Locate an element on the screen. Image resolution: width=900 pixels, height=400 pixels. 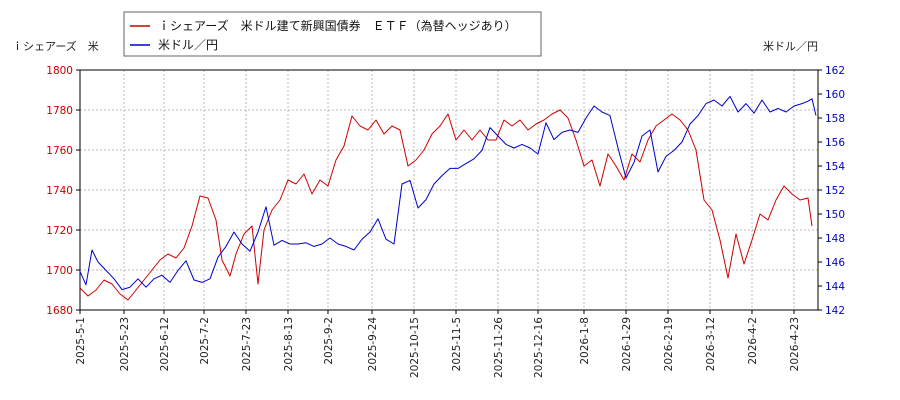
x-tick-label: 2025-6-12 is located at coordinates (165, 344).